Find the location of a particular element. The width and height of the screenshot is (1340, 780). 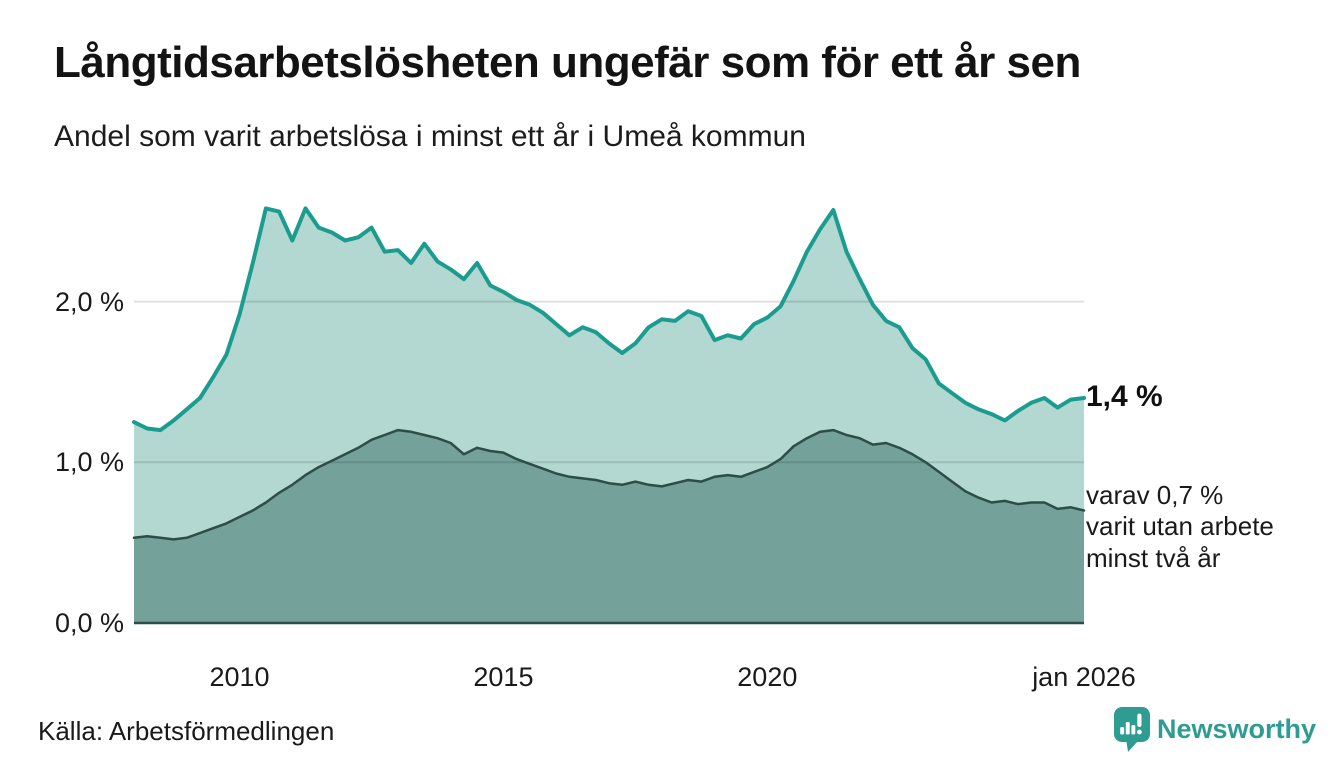

x-tick-label: 2020 is located at coordinates (767, 677).